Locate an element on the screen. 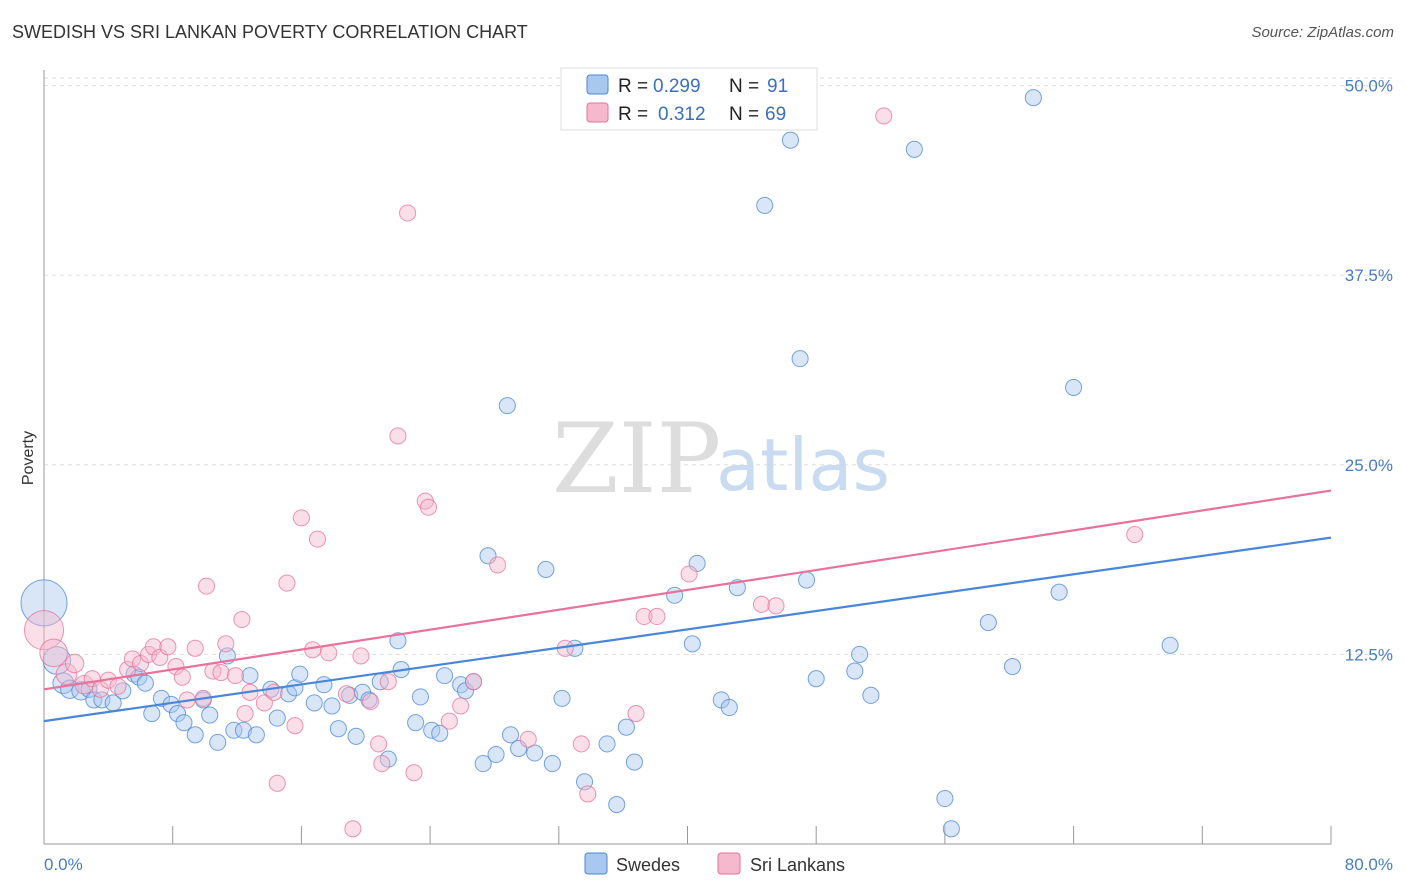 This screenshot has height=892, width=1406. x-tick-label-start: 0.0% is located at coordinates (63, 864).